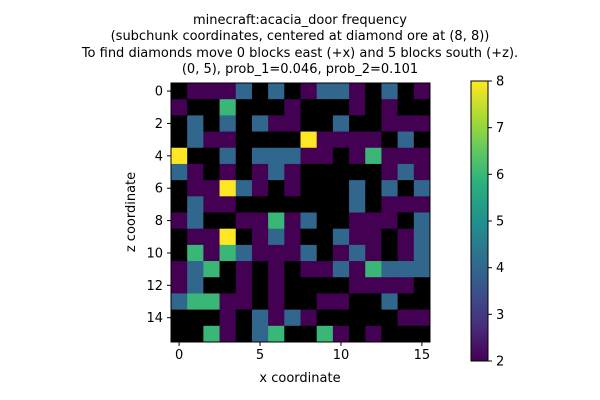 Image resolution: width=600 pixels, height=400 pixels. What do you see at coordinates (500, 175) in the screenshot?
I see `colorbar-tick-label: 6` at bounding box center [500, 175].